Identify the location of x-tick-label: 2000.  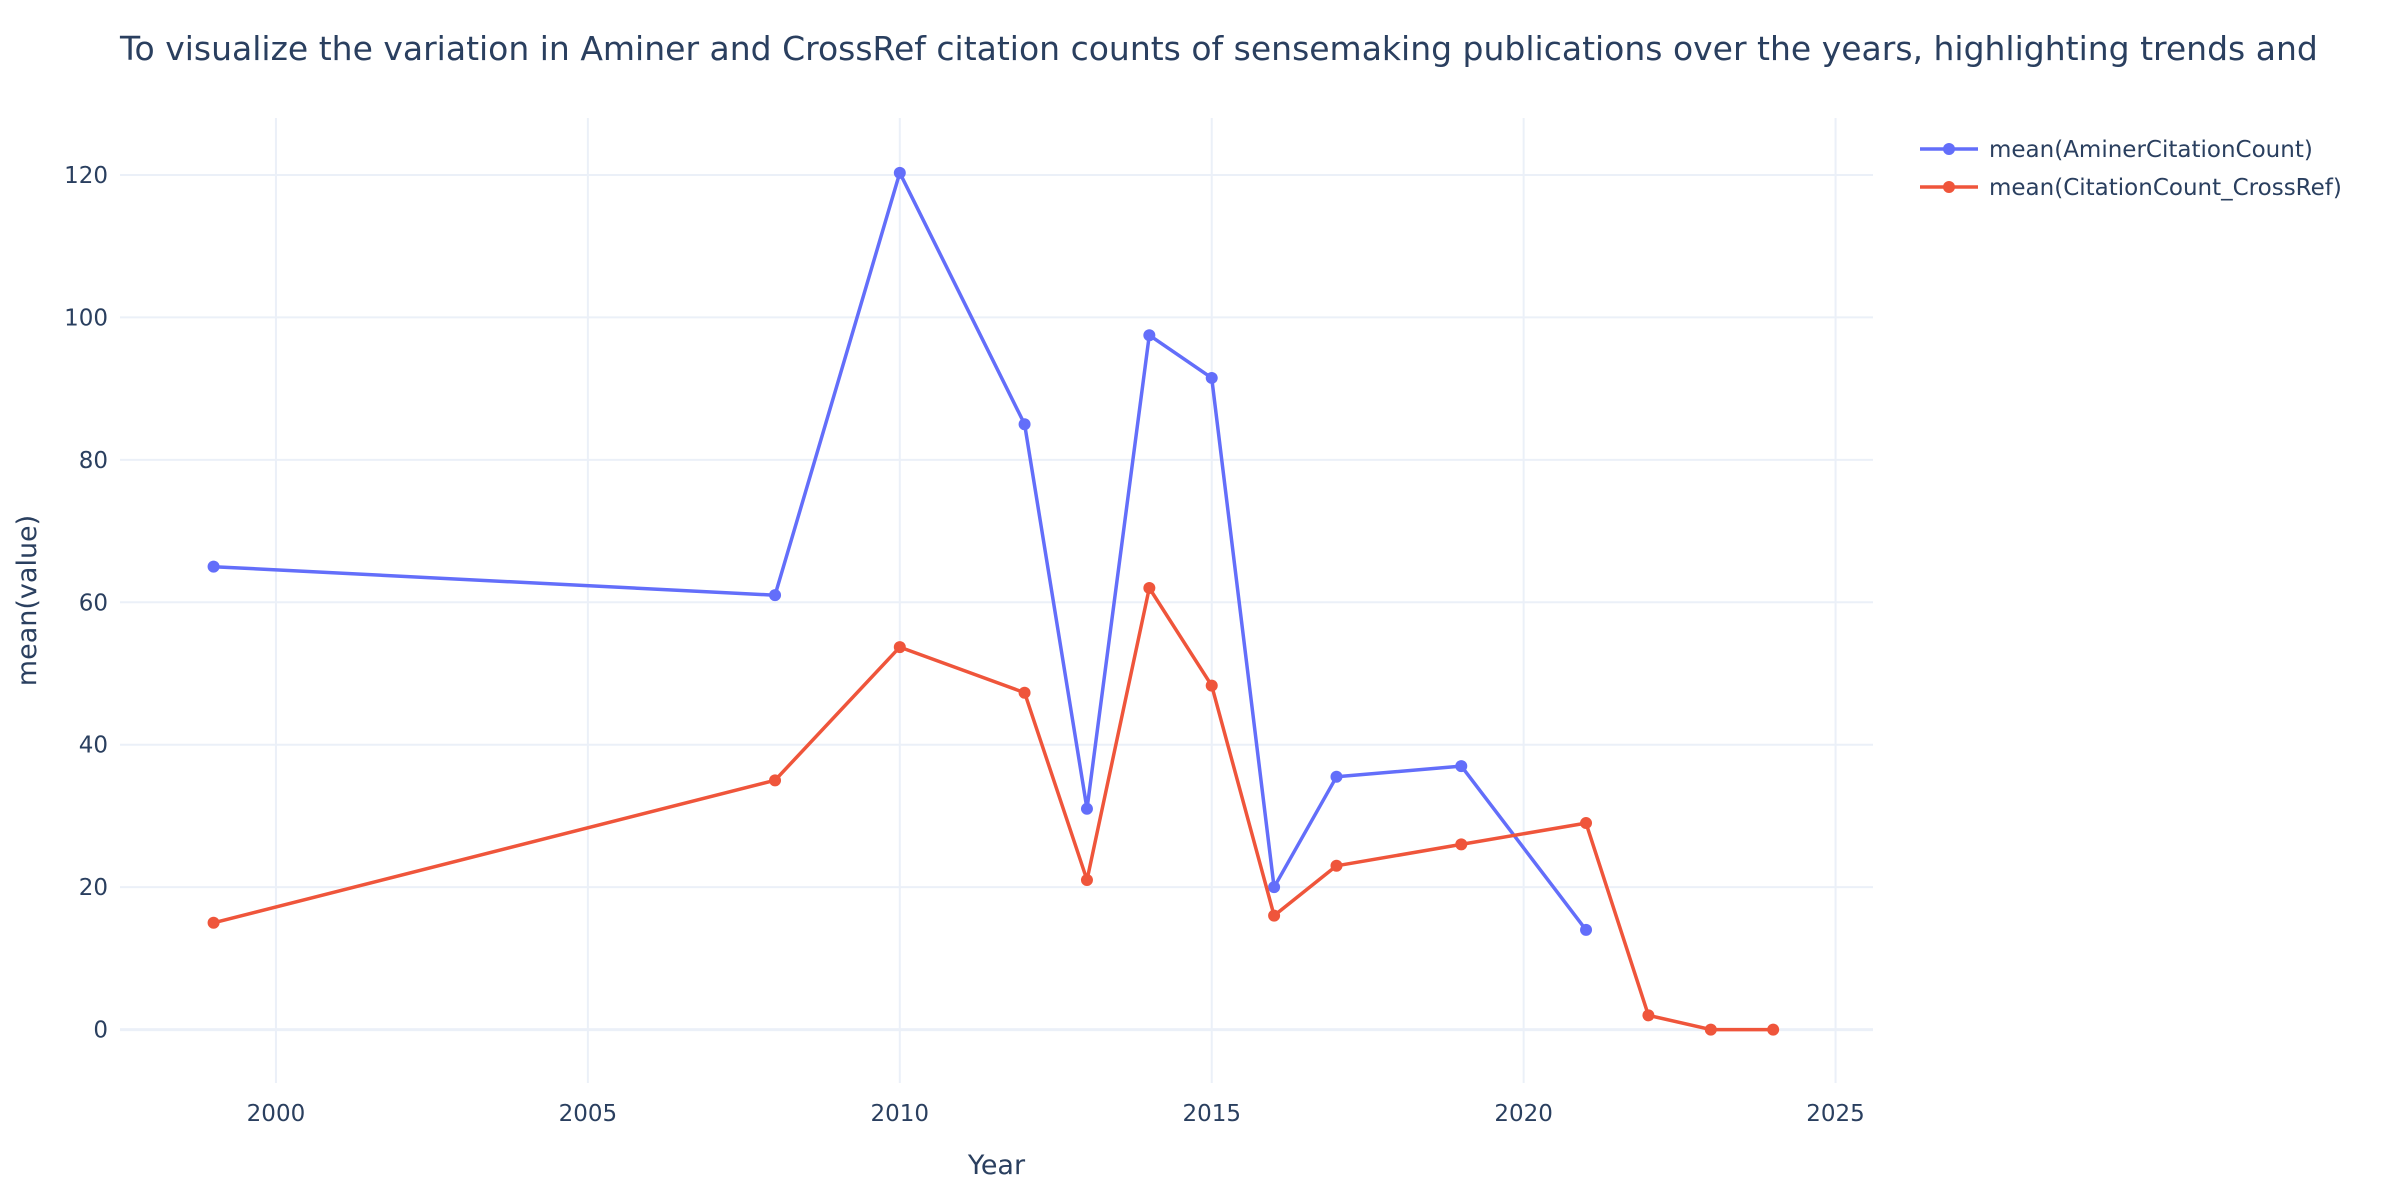
(276, 1114).